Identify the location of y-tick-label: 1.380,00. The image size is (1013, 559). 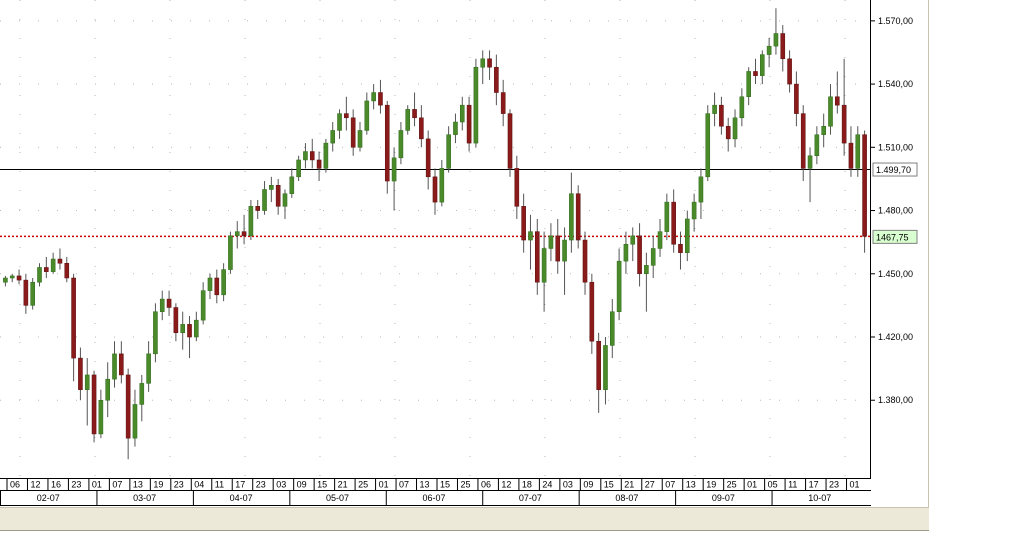
(895, 400).